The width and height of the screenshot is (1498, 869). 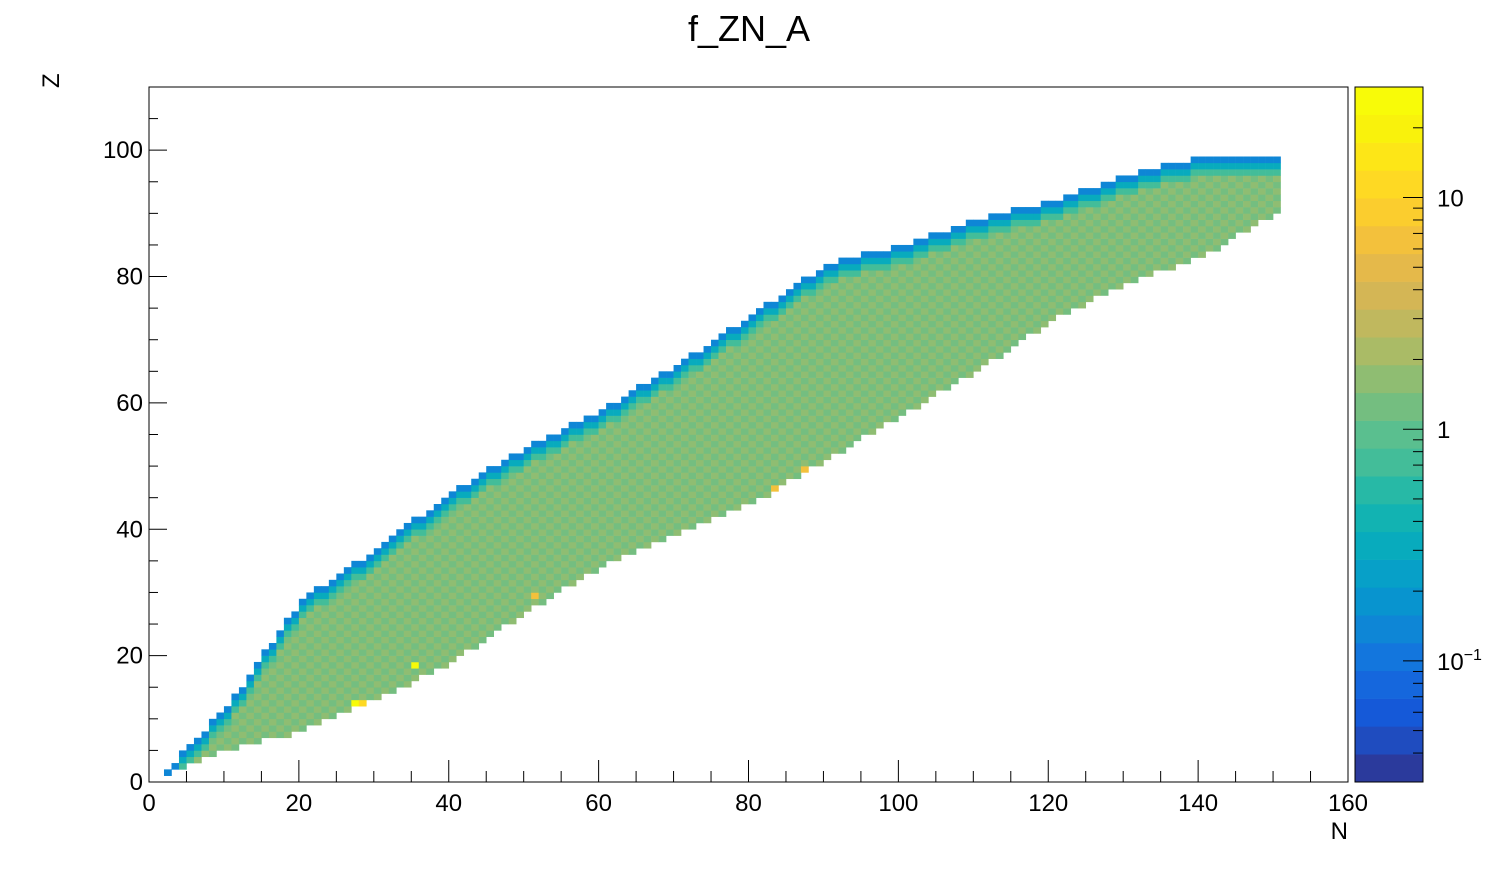 I want to click on z-tick-label: 1, so click(x=1443, y=430).